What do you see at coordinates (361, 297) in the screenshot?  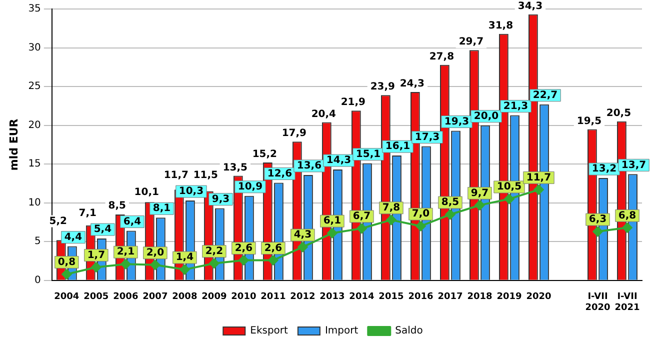 I see `x-tick-label: 2014` at bounding box center [361, 297].